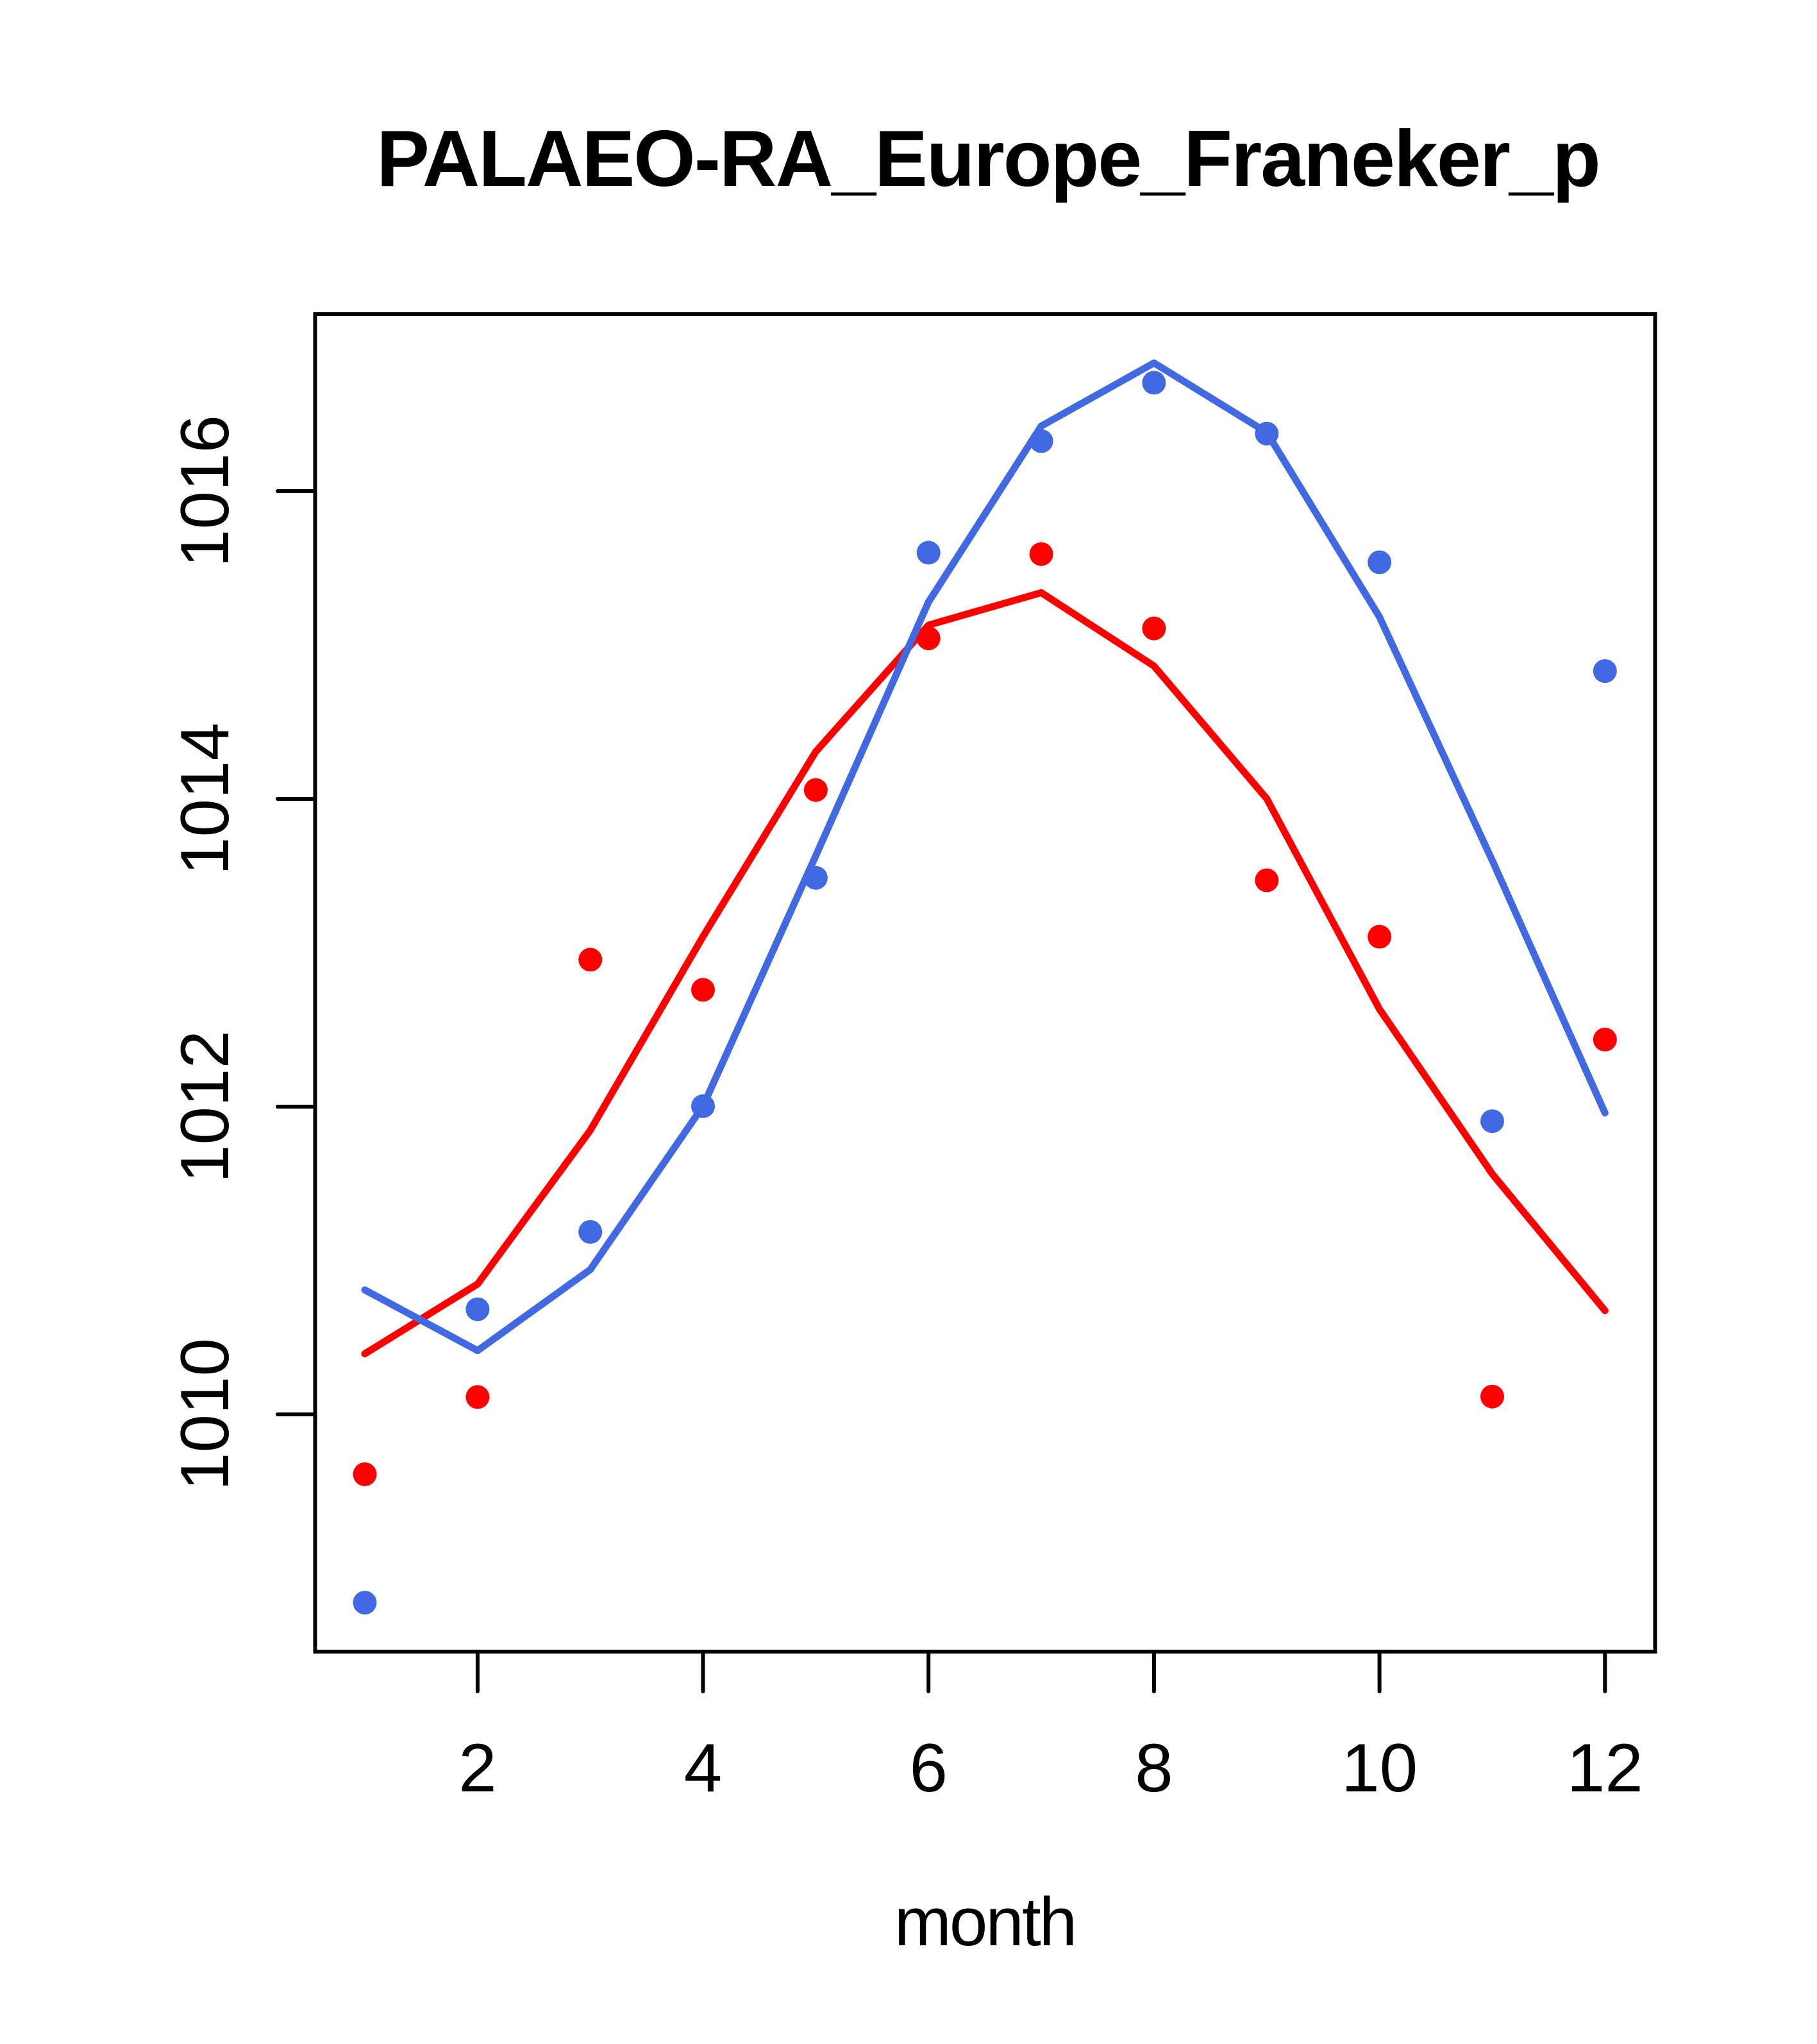  What do you see at coordinates (929, 1767) in the screenshot?
I see `svg-text: 6` at bounding box center [929, 1767].